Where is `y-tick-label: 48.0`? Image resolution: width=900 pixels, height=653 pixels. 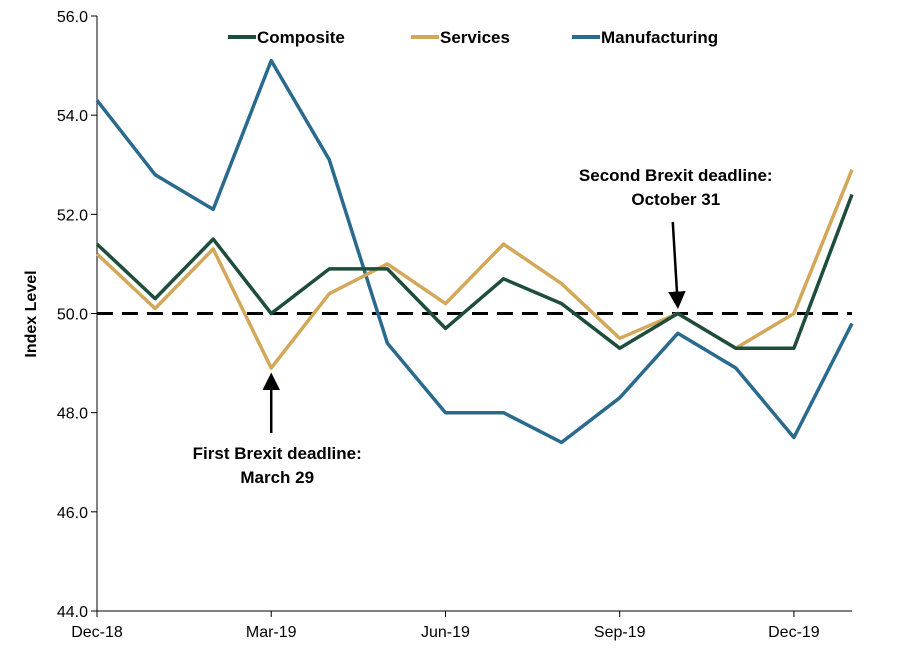 y-tick-label: 48.0 is located at coordinates (72, 414).